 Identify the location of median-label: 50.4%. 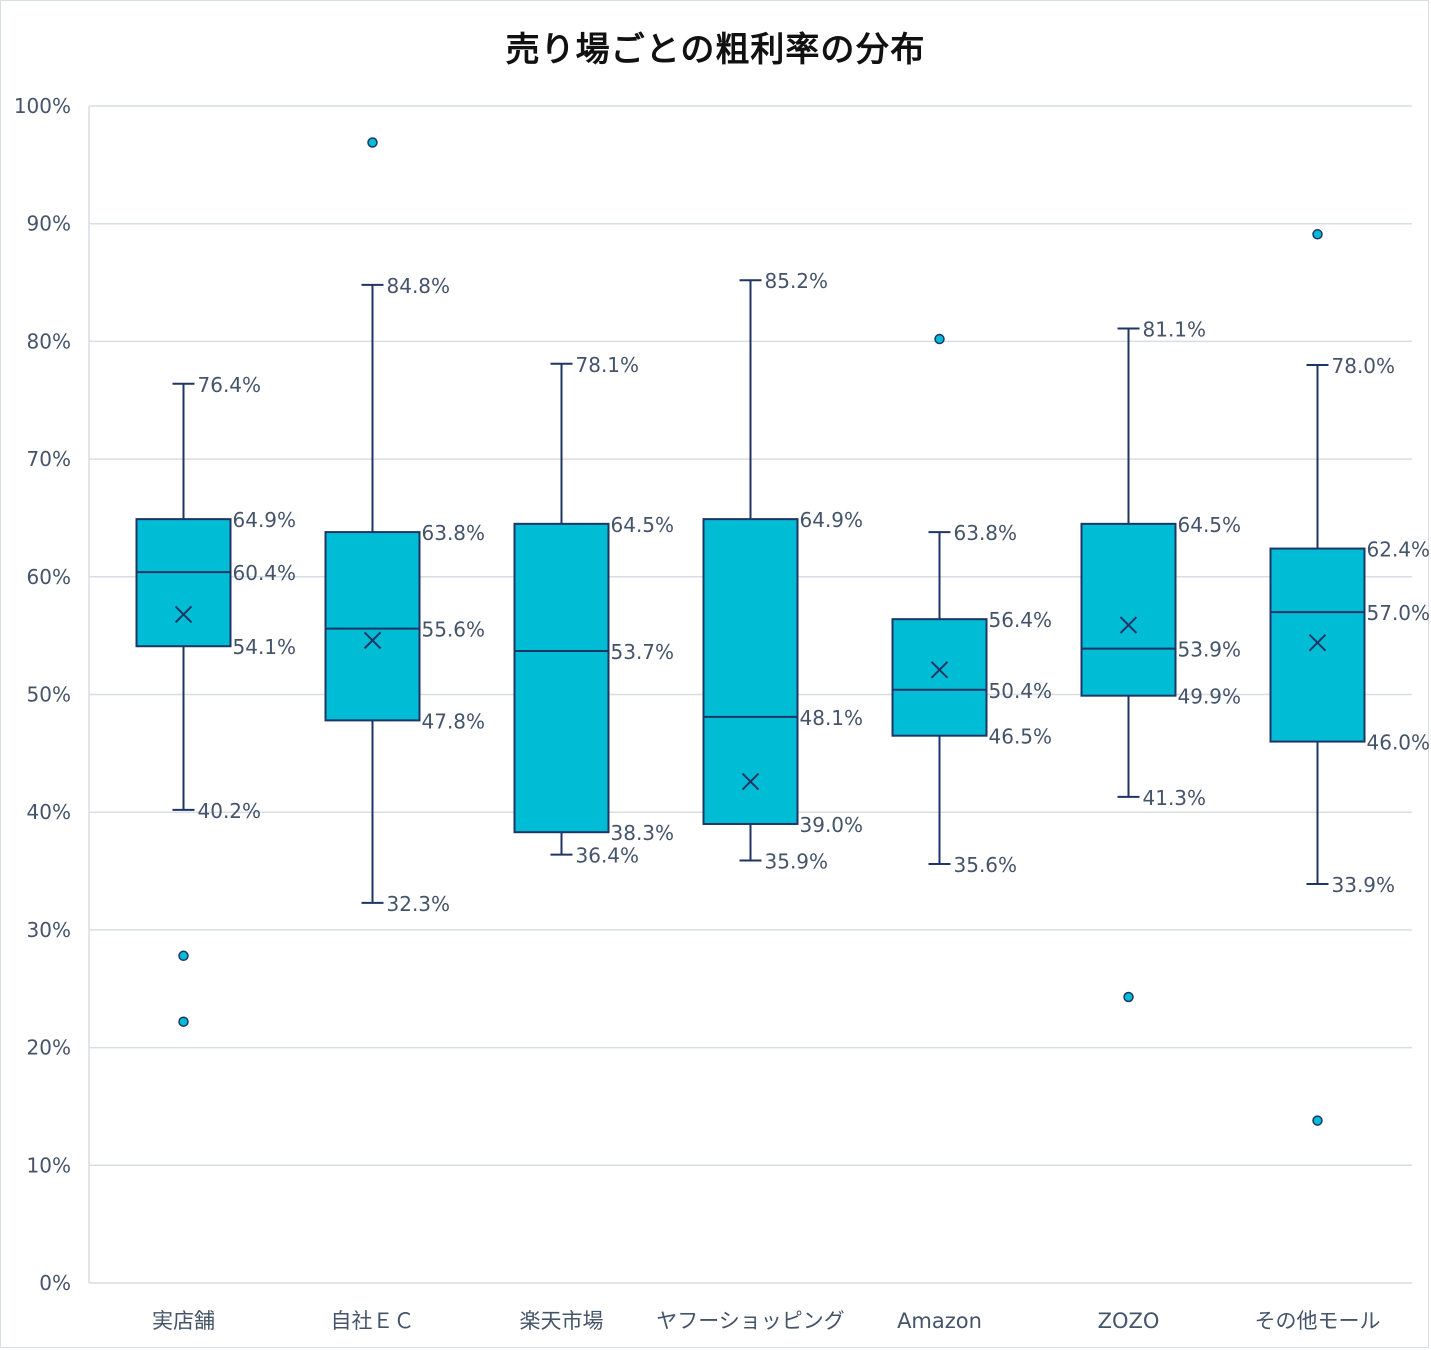
(1021, 691).